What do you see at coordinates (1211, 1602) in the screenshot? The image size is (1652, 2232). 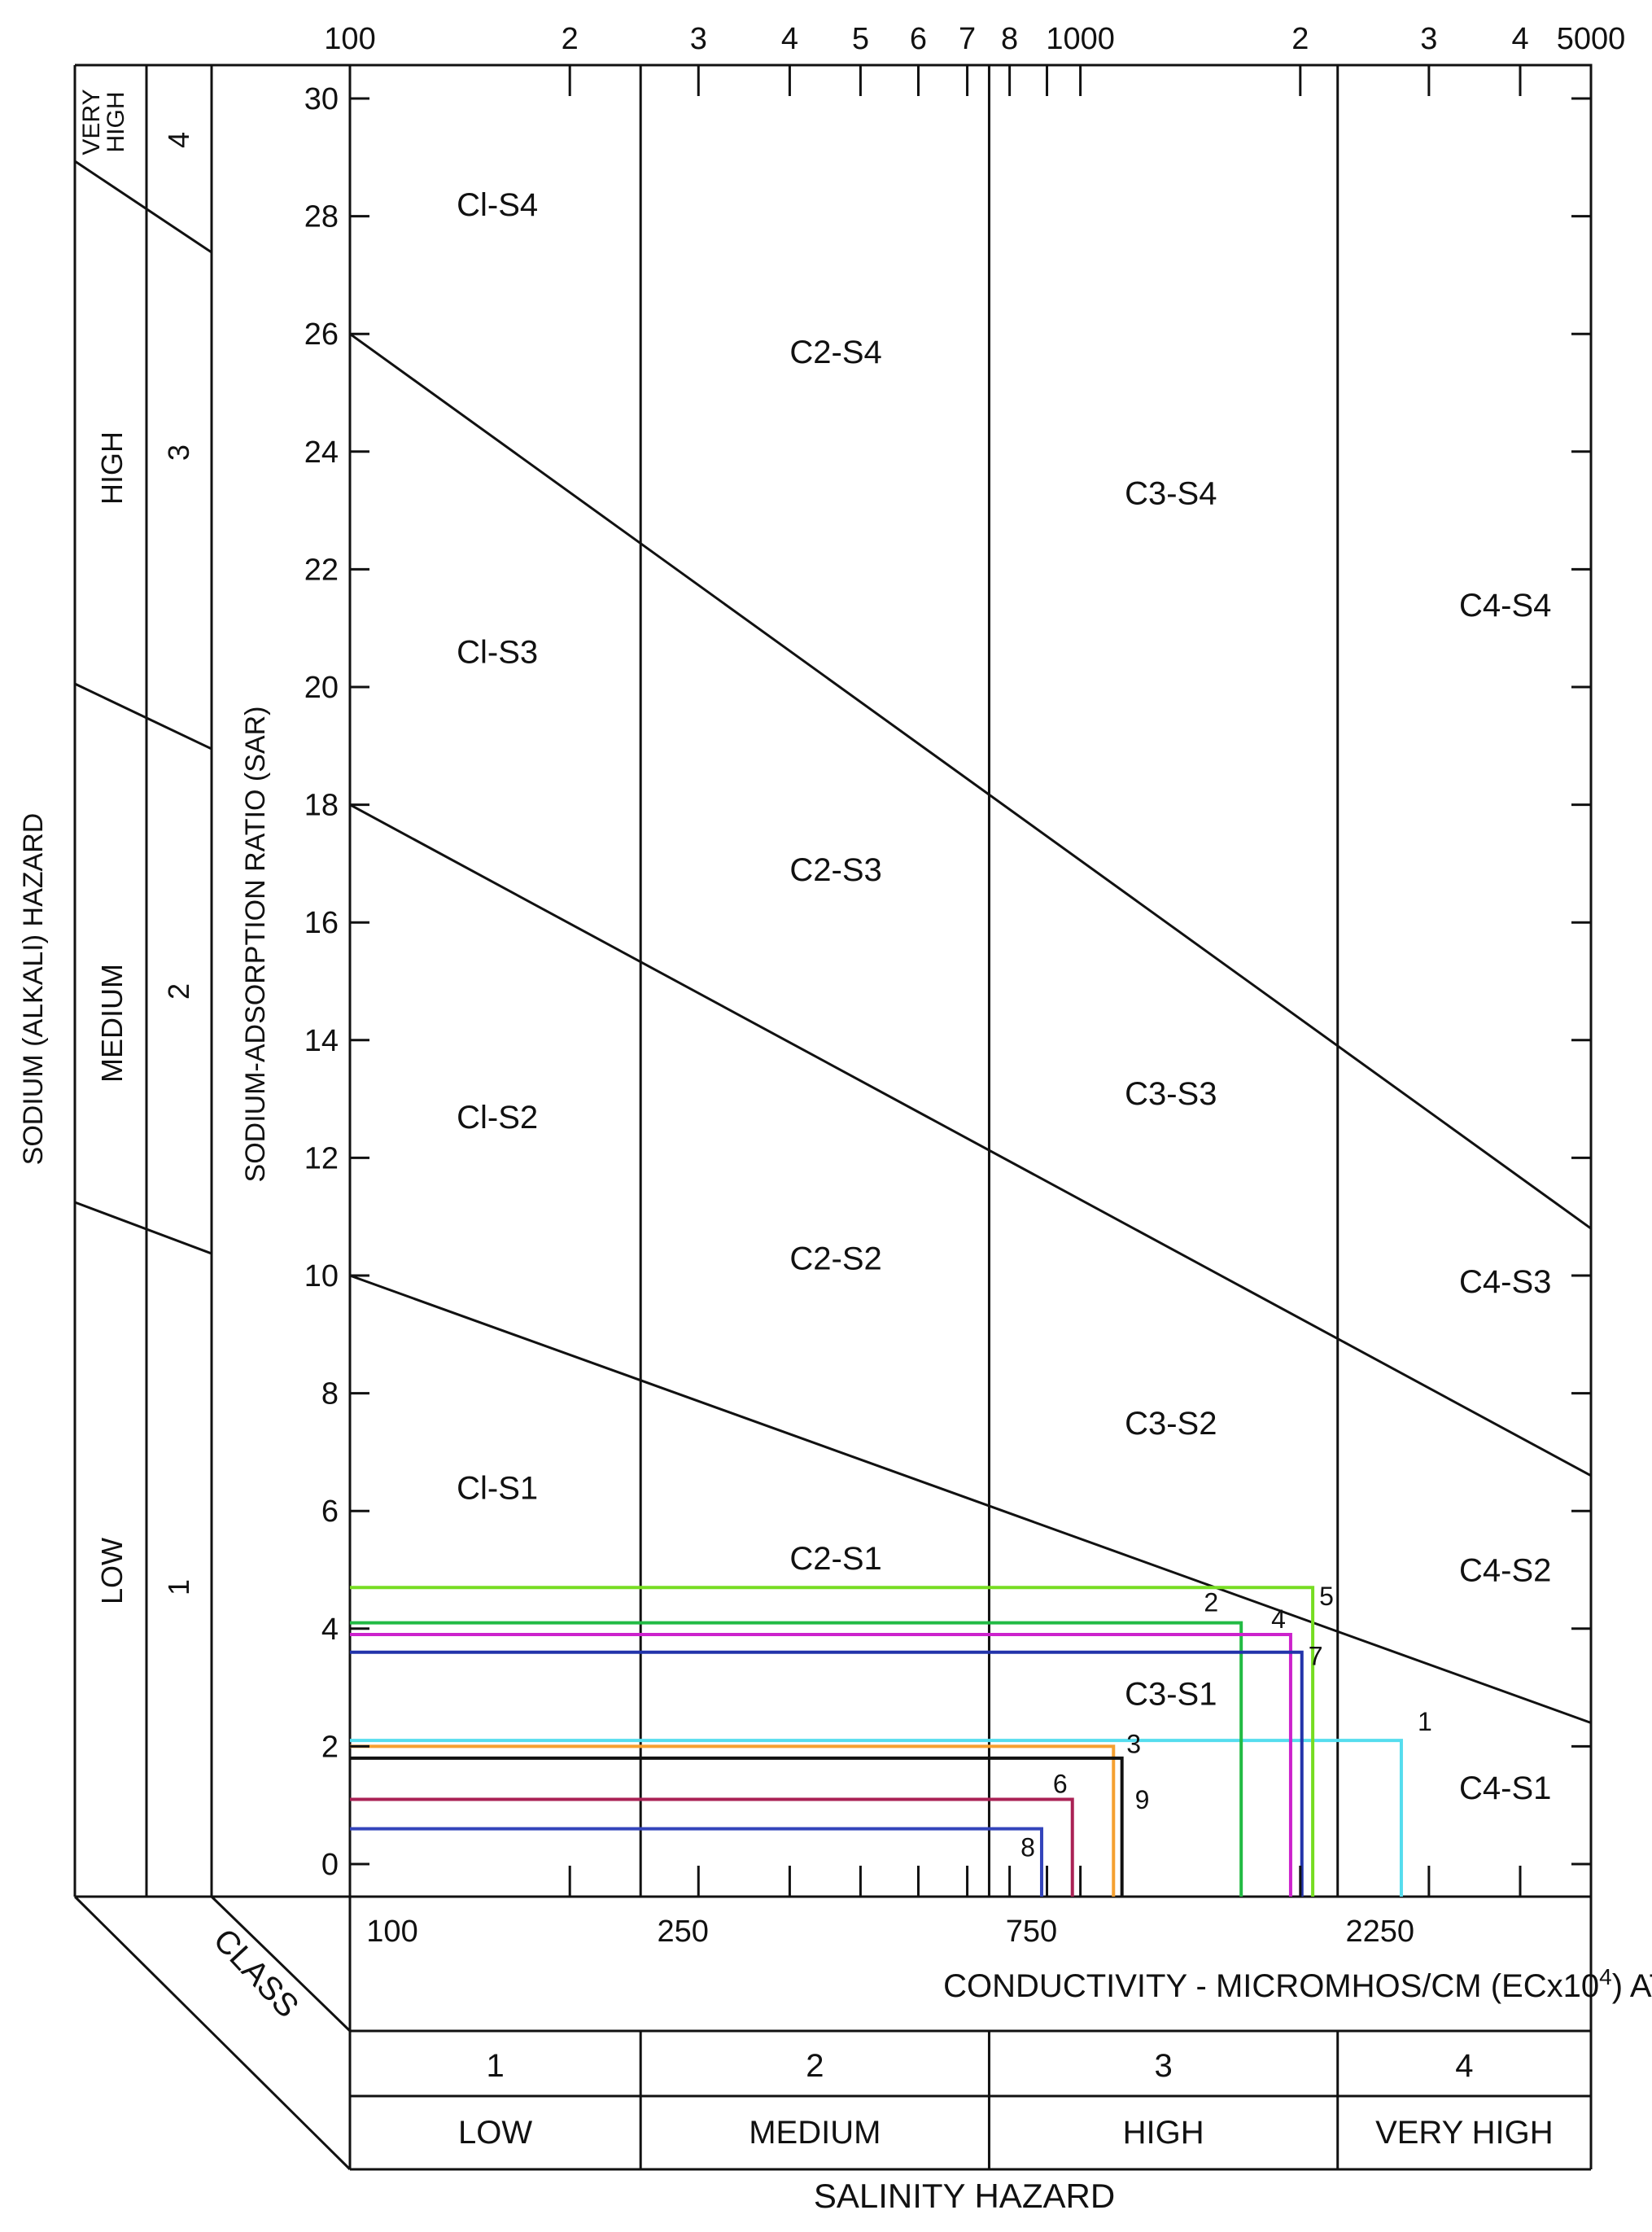 I see `sample-label: 2` at bounding box center [1211, 1602].